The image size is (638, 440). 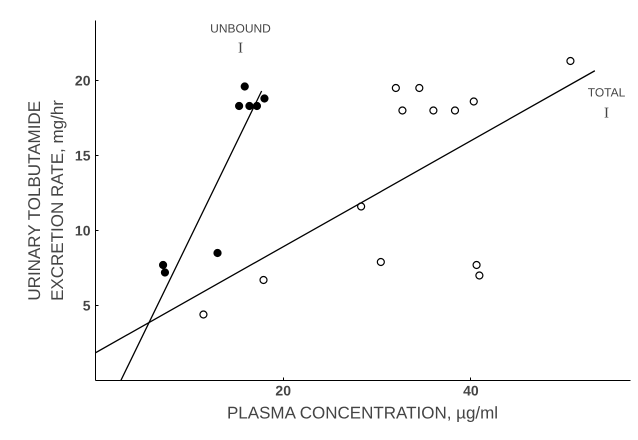 What do you see at coordinates (82, 230) in the screenshot?
I see `y-tick-label: 10` at bounding box center [82, 230].